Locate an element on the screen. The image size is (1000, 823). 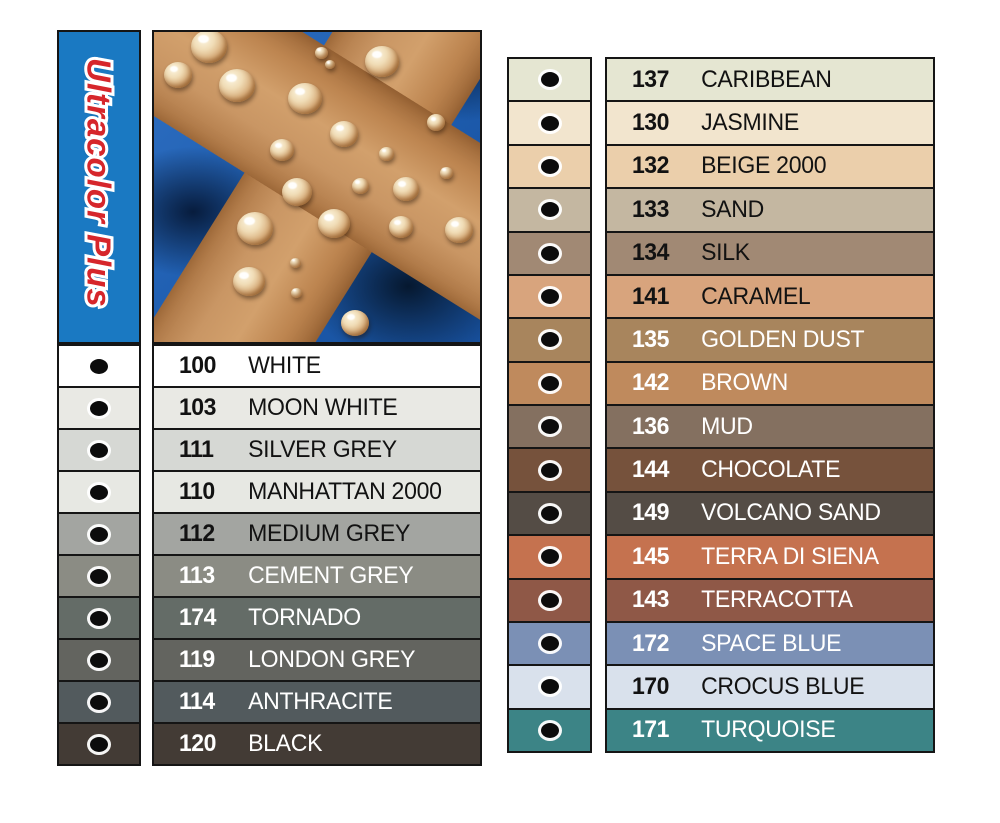
color-row-111: 111 SILVER GREY is located at coordinates (317, 449).